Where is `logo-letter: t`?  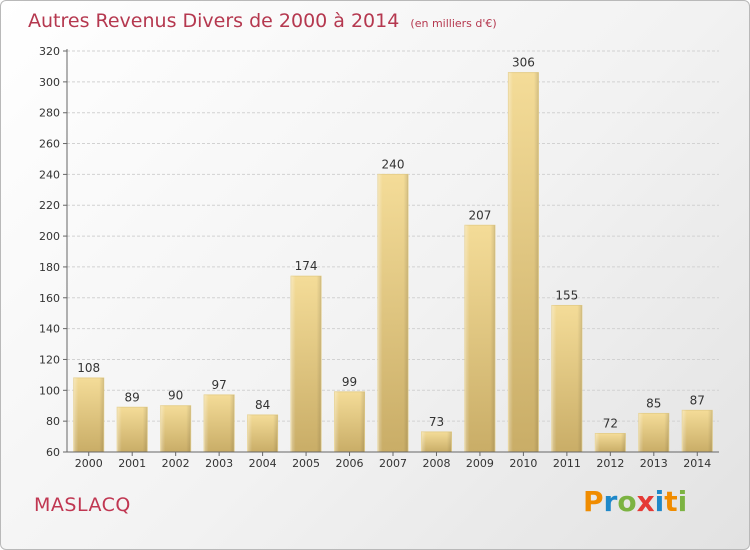
logo-letter: t is located at coordinates (671, 501).